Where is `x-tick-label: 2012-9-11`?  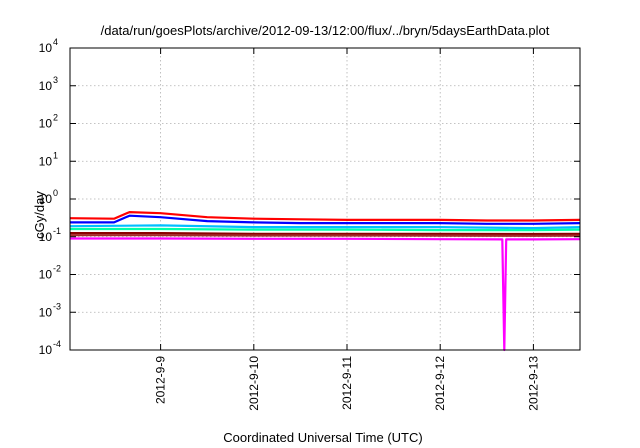 x-tick-label: 2012-9-11 is located at coordinates (347, 383).